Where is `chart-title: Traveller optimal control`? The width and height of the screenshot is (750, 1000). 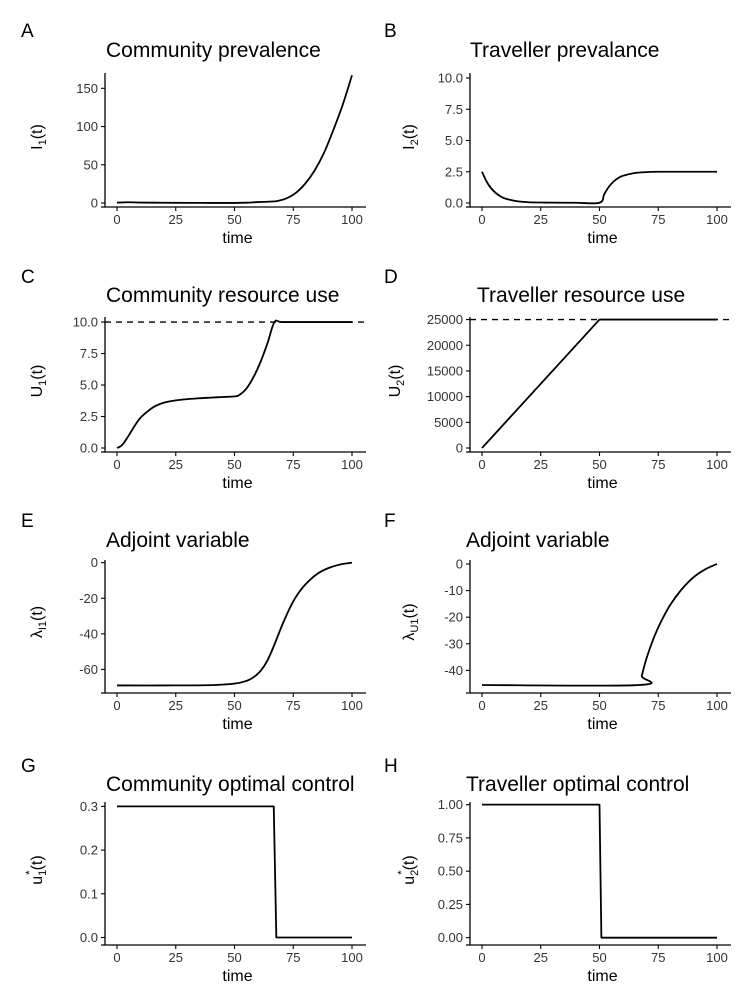
chart-title: Traveller optimal control is located at coordinates (577, 784).